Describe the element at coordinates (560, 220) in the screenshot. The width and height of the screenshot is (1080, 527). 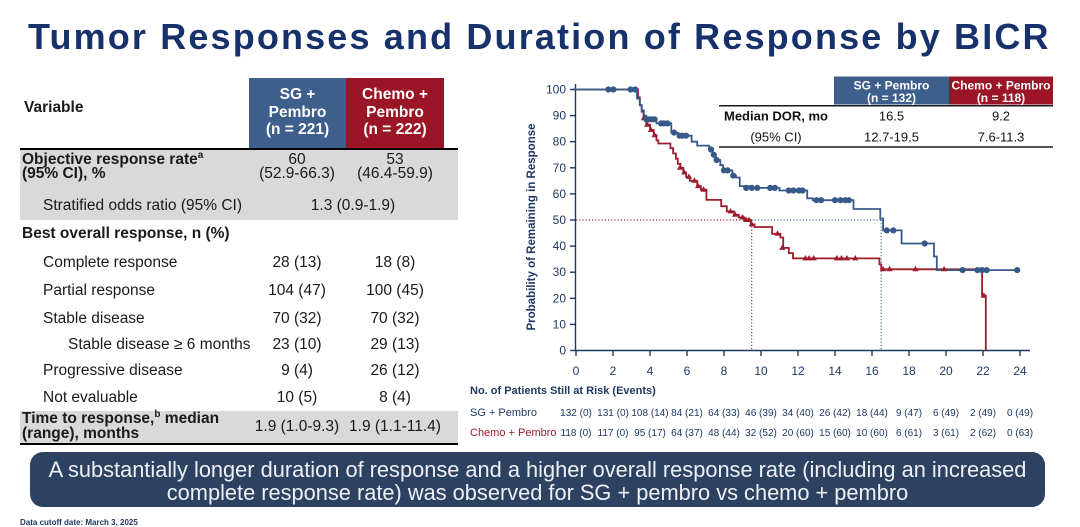
I see `svg-text: 50` at that location.